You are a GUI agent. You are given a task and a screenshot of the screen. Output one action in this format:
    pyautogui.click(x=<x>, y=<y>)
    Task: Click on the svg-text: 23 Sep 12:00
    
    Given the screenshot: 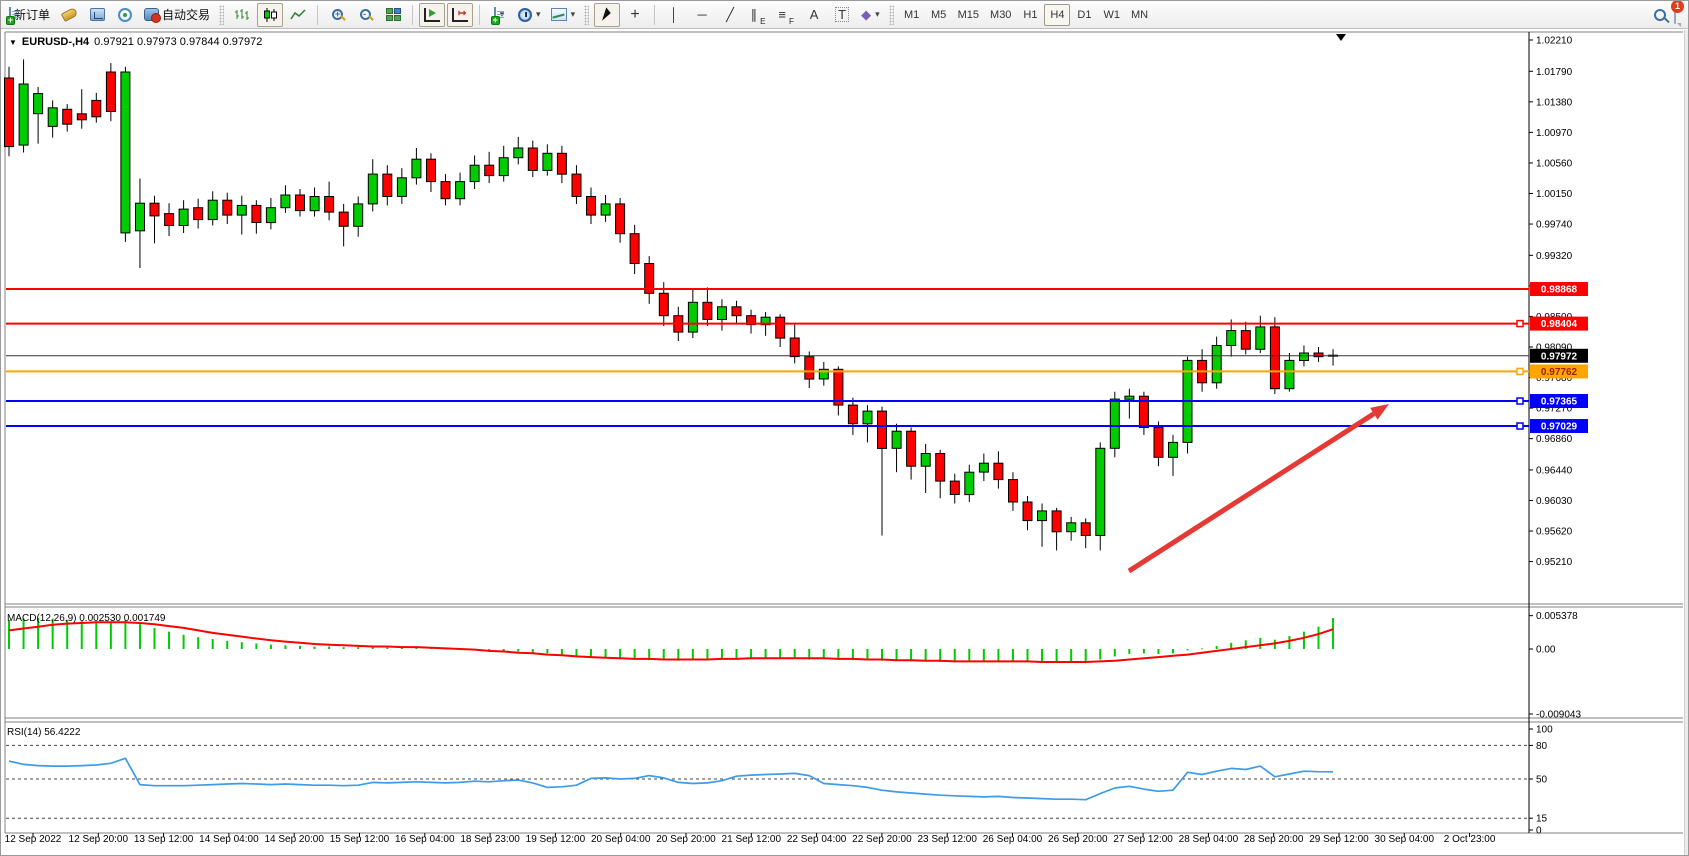 What is the action you would take?
    pyautogui.click(x=947, y=839)
    